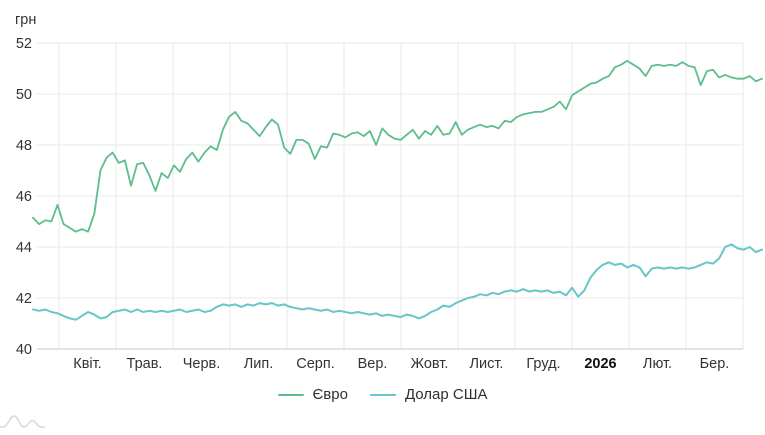 Image resolution: width=765 pixels, height=435 pixels. What do you see at coordinates (259, 364) in the screenshot?
I see `x-tick-label: Лип.` at bounding box center [259, 364].